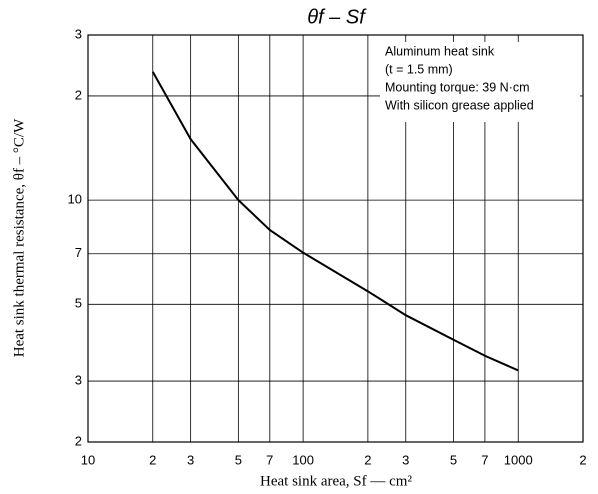 The height and width of the screenshot is (494, 598). What do you see at coordinates (78, 252) in the screenshot?
I see `y-tick-label: 7` at bounding box center [78, 252].